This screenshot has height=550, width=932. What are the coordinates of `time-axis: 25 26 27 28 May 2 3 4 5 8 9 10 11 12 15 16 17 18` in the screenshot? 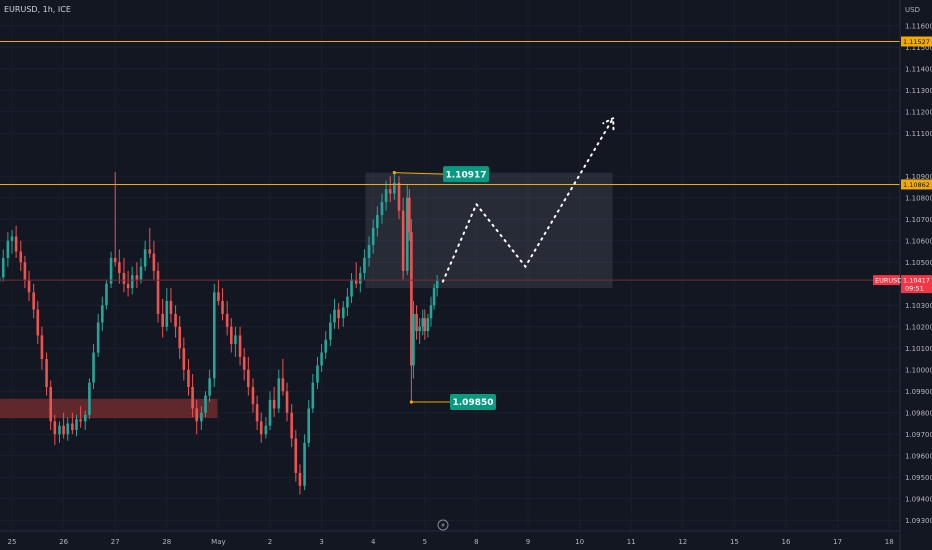 It's located at (451, 542).